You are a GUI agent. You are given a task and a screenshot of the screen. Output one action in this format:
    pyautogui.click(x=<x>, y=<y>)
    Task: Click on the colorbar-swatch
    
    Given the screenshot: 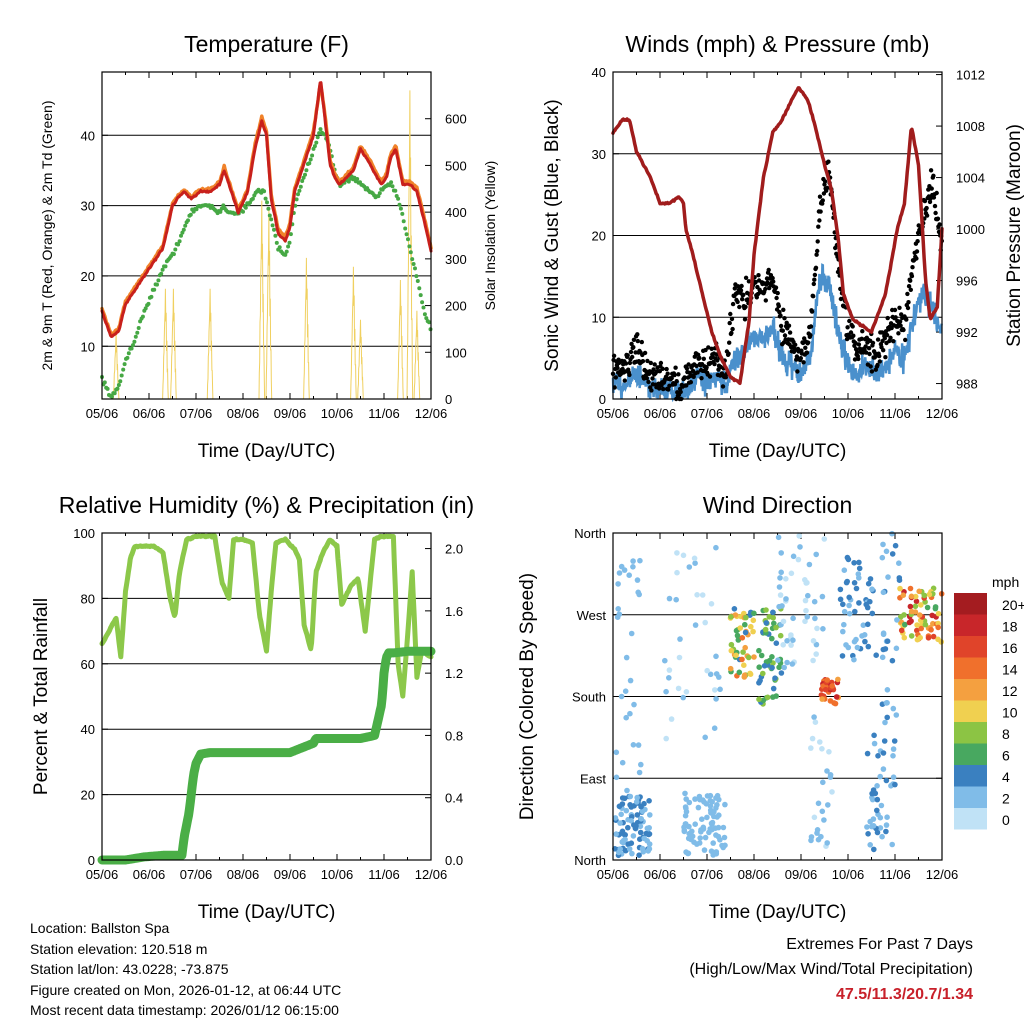 What is the action you would take?
    pyautogui.click(x=970, y=668)
    